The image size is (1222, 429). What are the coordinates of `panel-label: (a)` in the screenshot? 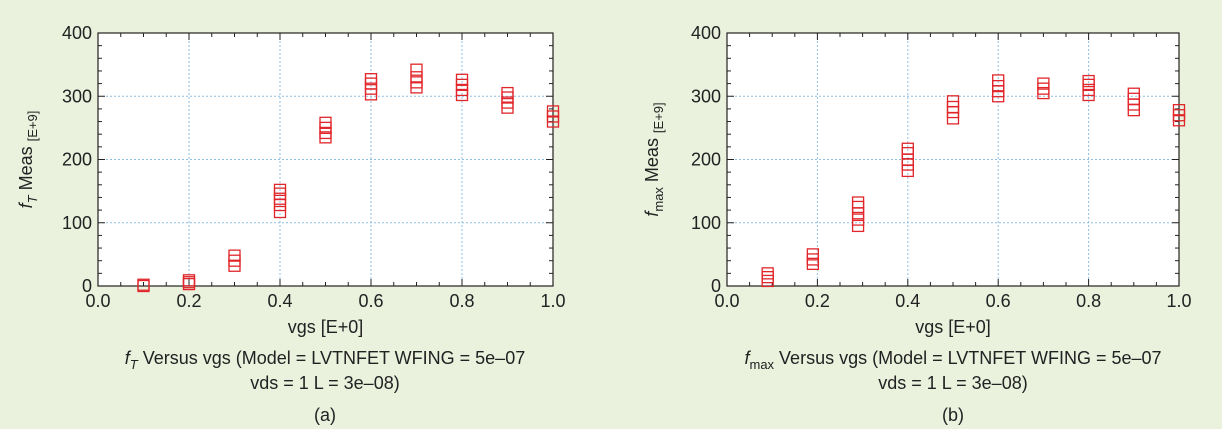 It's located at (325, 415).